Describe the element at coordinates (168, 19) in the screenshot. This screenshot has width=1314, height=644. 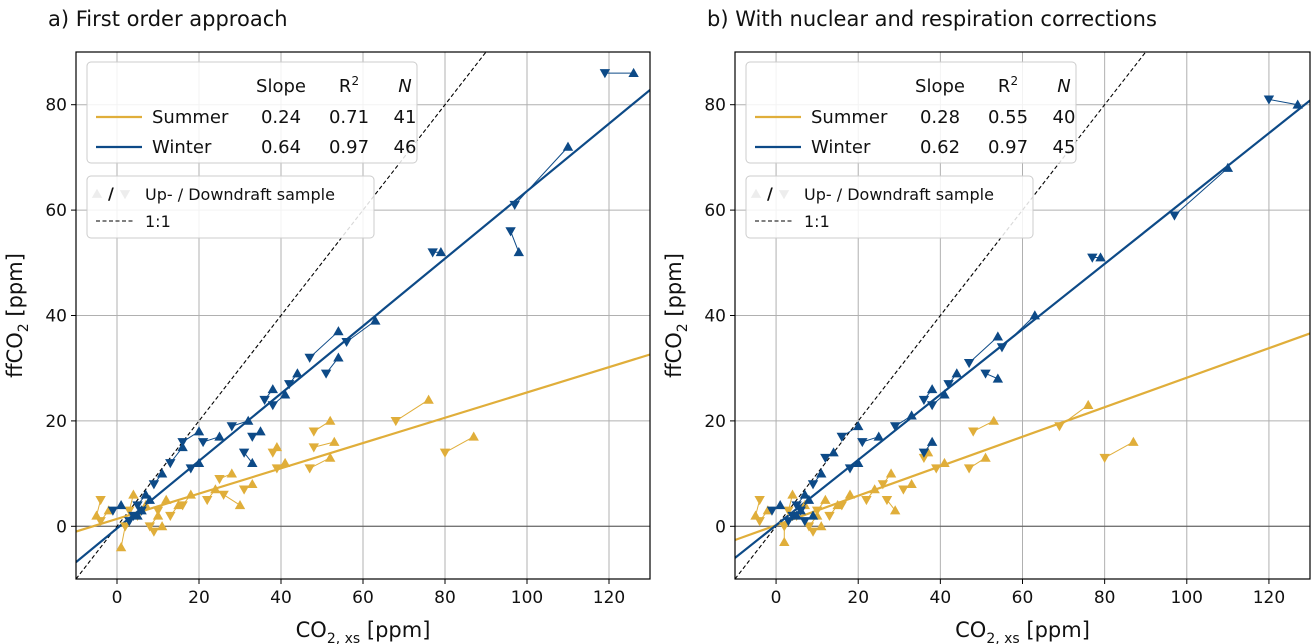
I see `chart-title: a) First order approach` at that location.